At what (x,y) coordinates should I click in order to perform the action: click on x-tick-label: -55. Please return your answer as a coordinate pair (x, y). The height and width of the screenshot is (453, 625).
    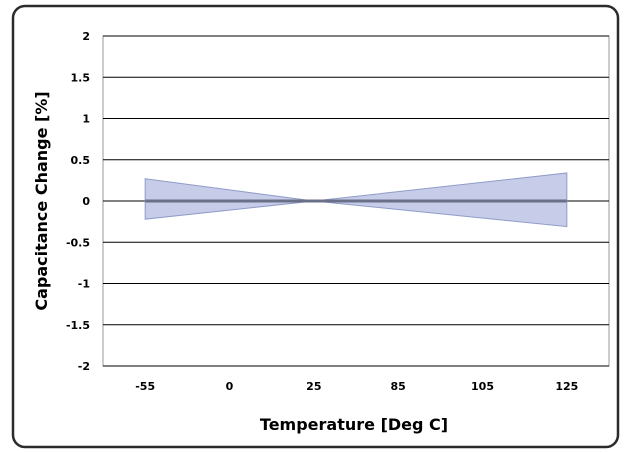
    Looking at the image, I should click on (145, 386).